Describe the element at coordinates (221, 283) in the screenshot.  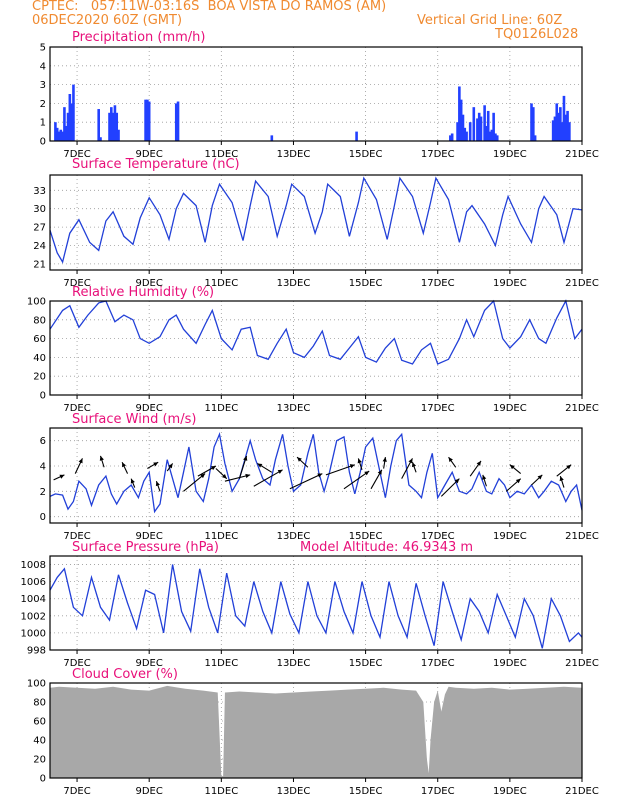
I see `temp-xtick-label: 11DEC` at that location.